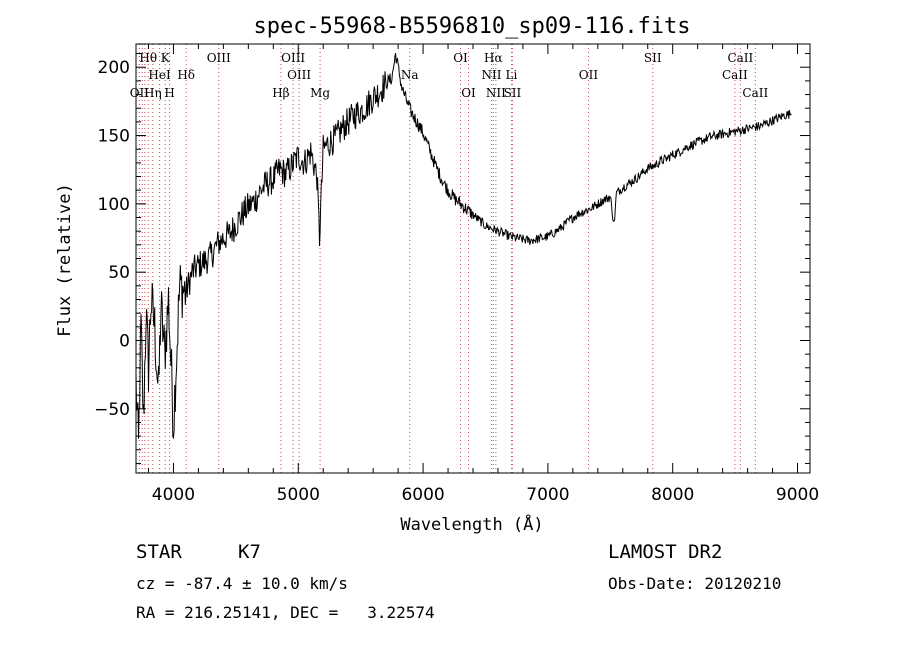 The image size is (900, 650). I want to click on x-tick-label: 8000, so click(672, 495).